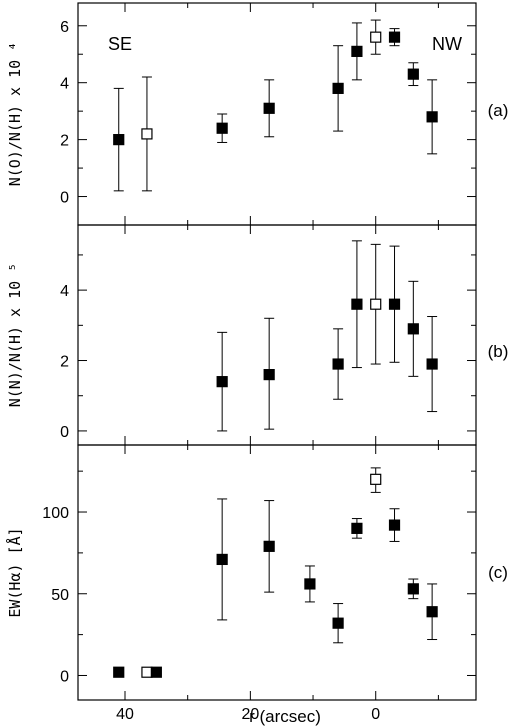  I want to click on annotation-nw: NW, so click(447, 44).